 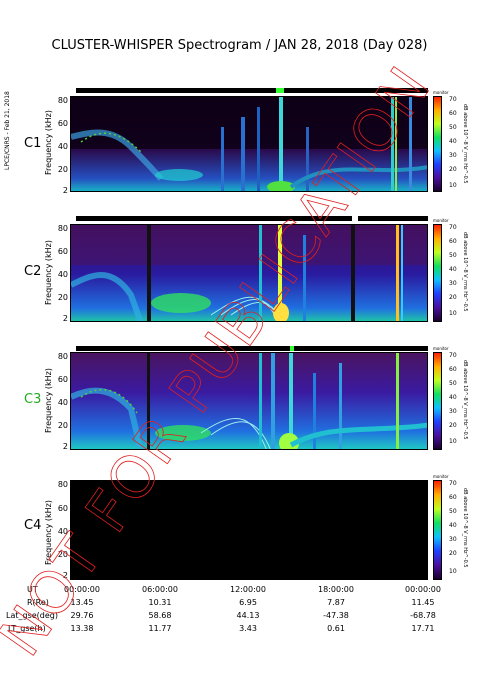 I want to click on orbit-value: 17.71, so click(x=423, y=628).